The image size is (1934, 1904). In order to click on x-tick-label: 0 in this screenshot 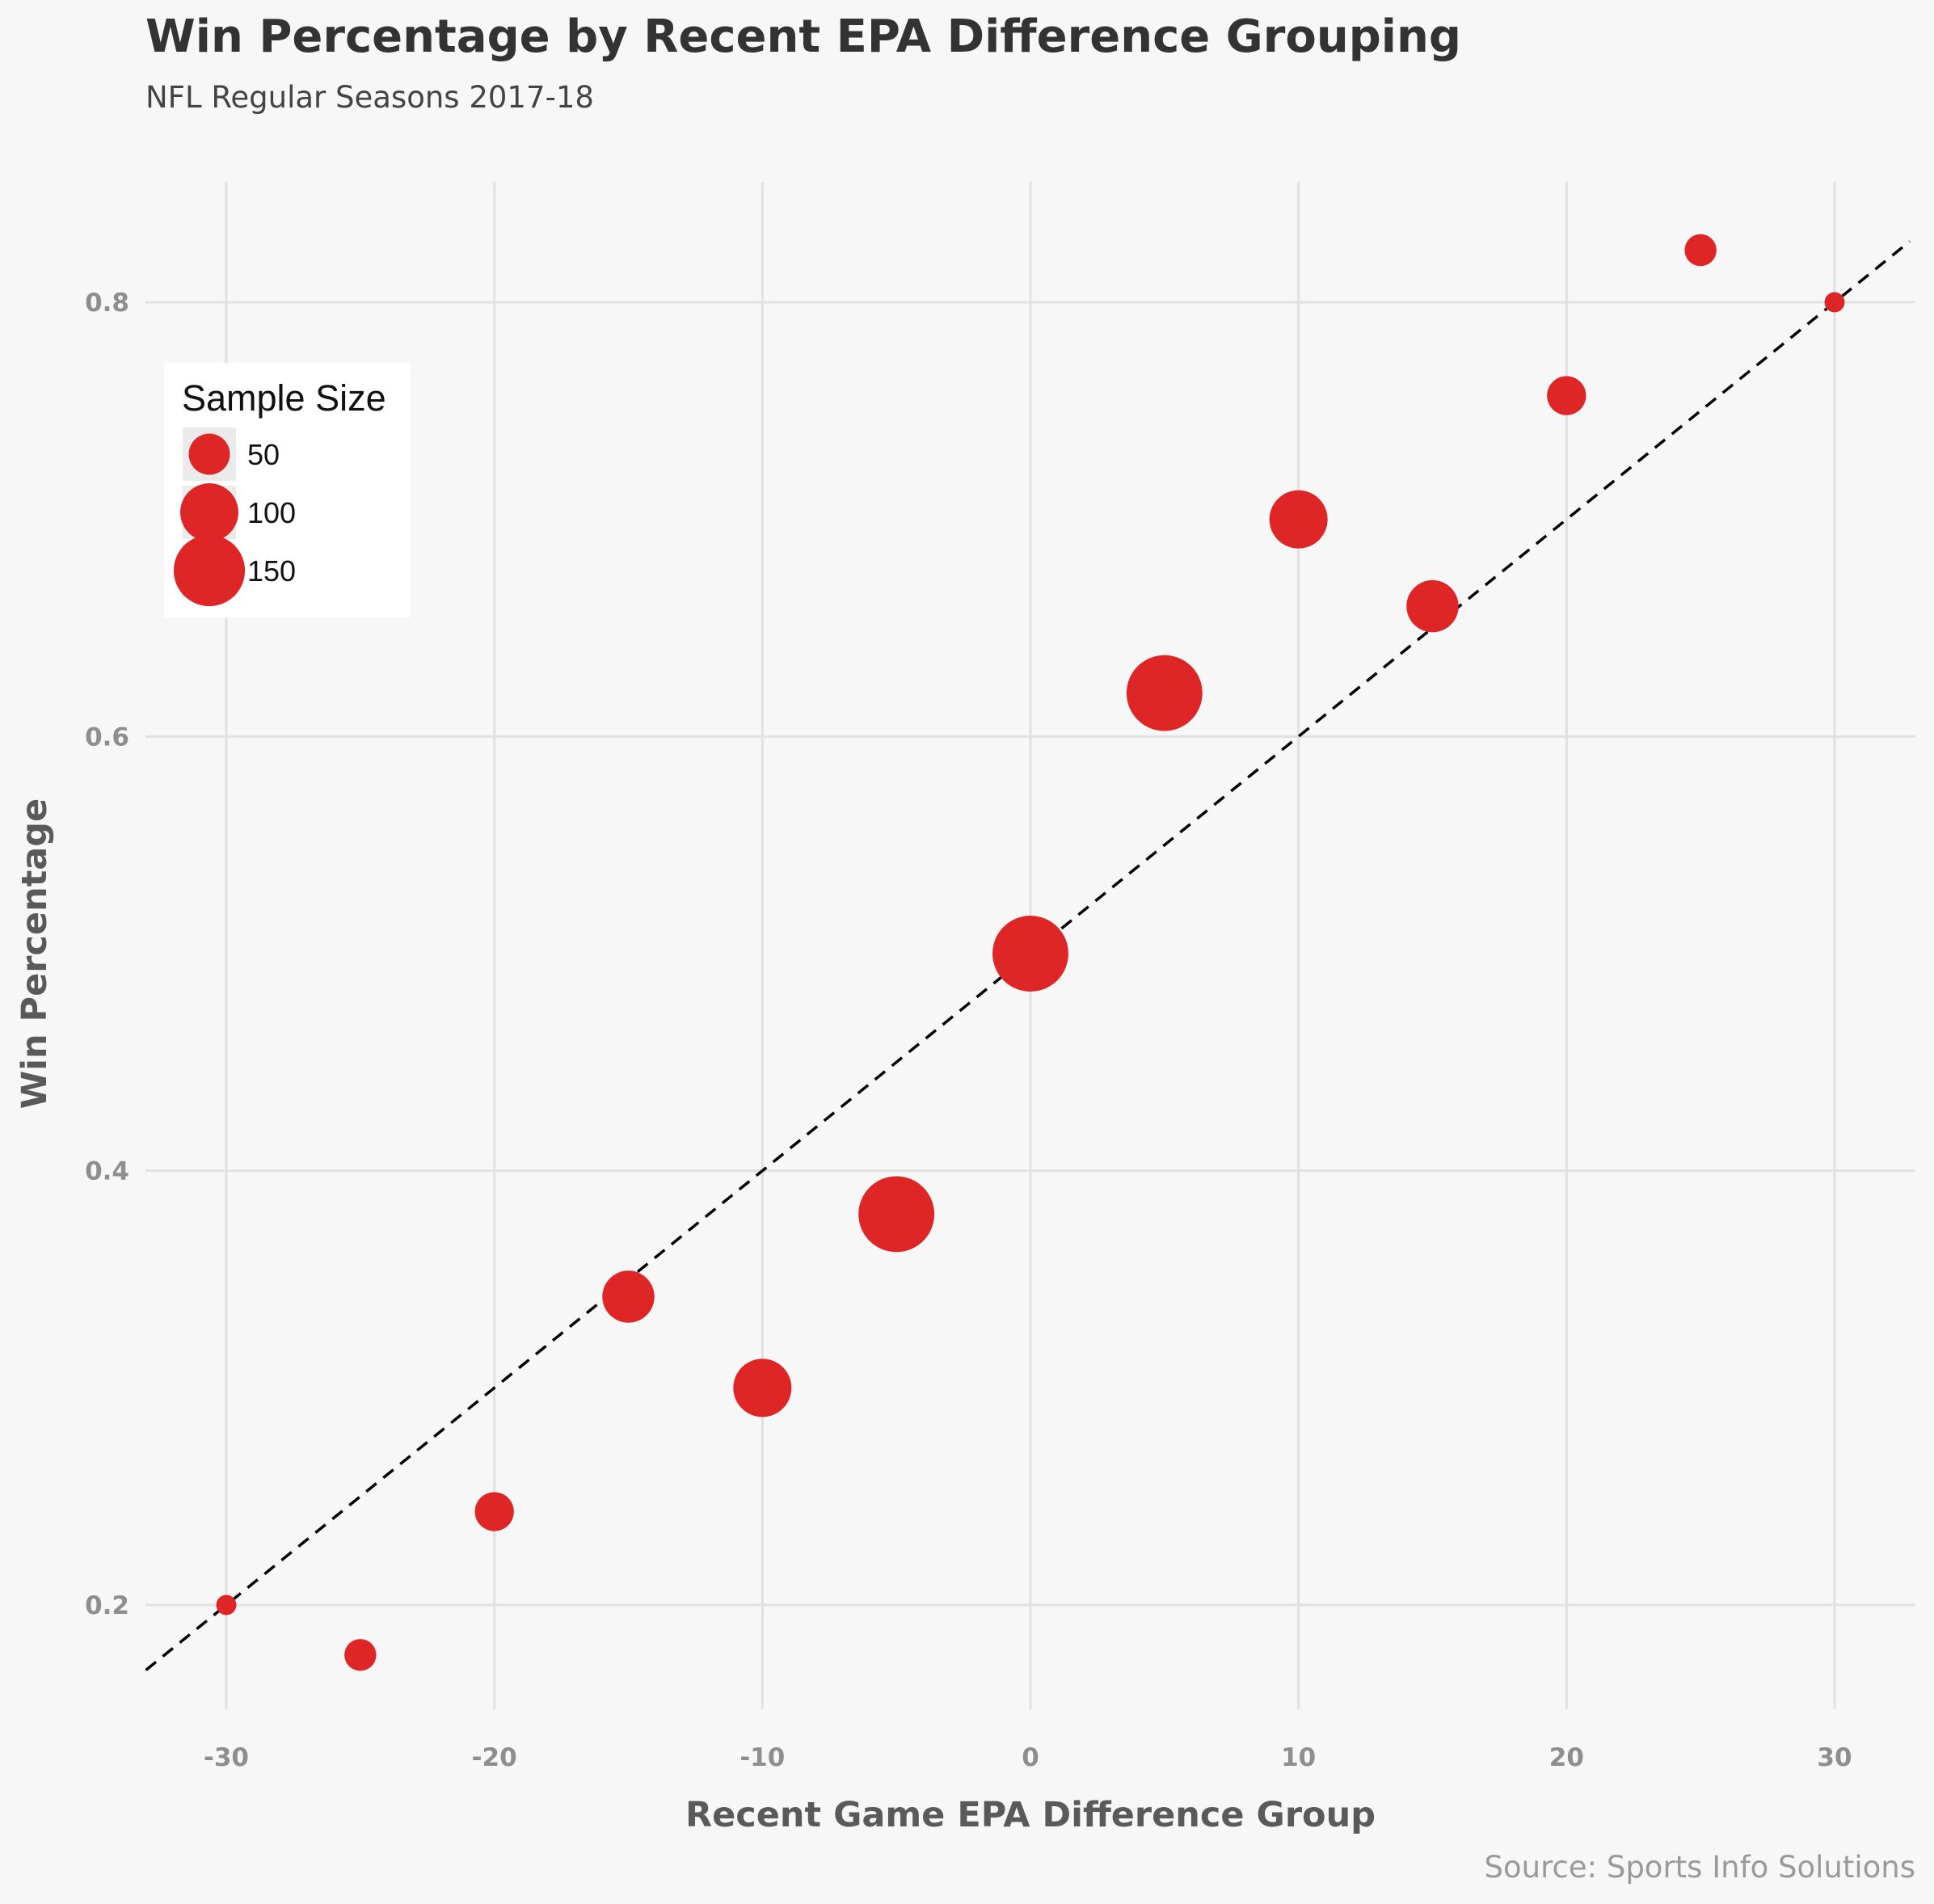, I will do `click(1030, 1757)`.